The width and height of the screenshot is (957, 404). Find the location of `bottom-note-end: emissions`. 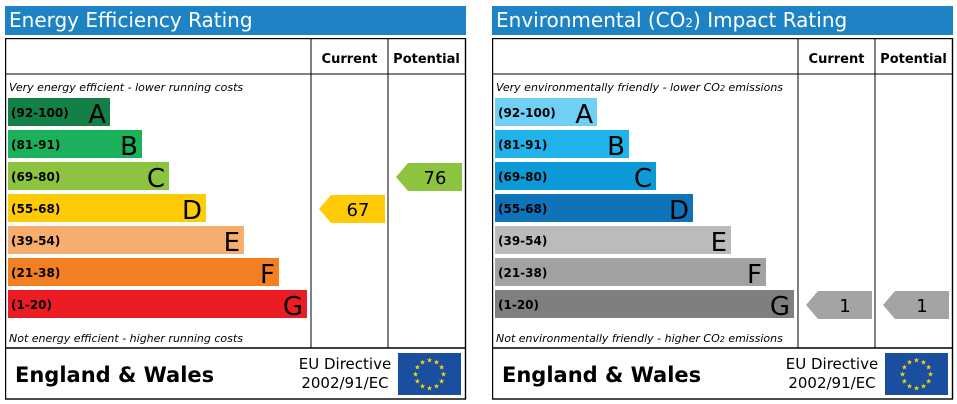

bottom-note-end: emissions is located at coordinates (754, 338).